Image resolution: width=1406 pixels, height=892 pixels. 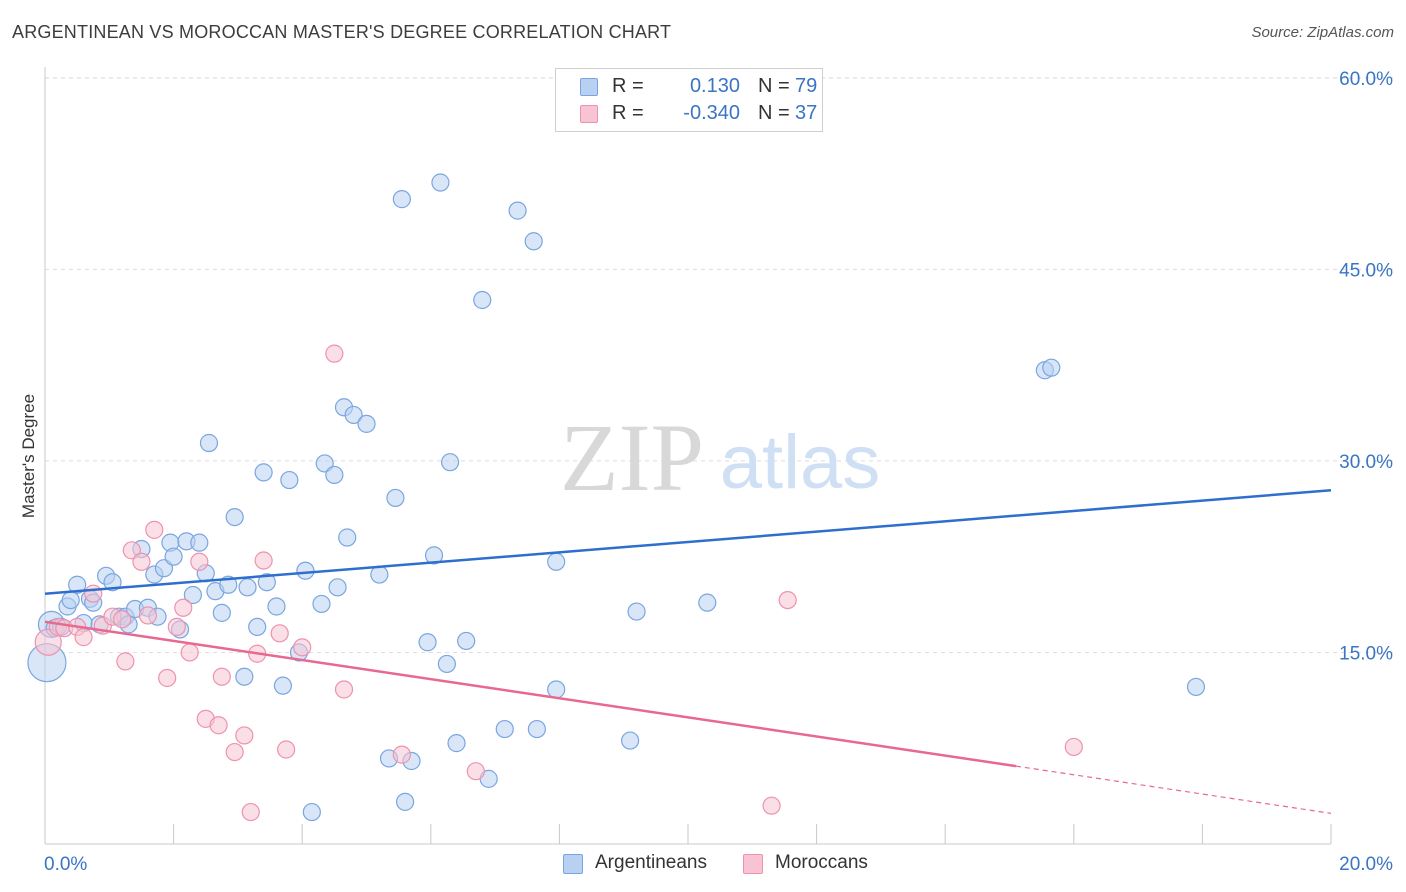 What do you see at coordinates (573, 864) in the screenshot?
I see `bottom-legend-swatch-blue` at bounding box center [573, 864].